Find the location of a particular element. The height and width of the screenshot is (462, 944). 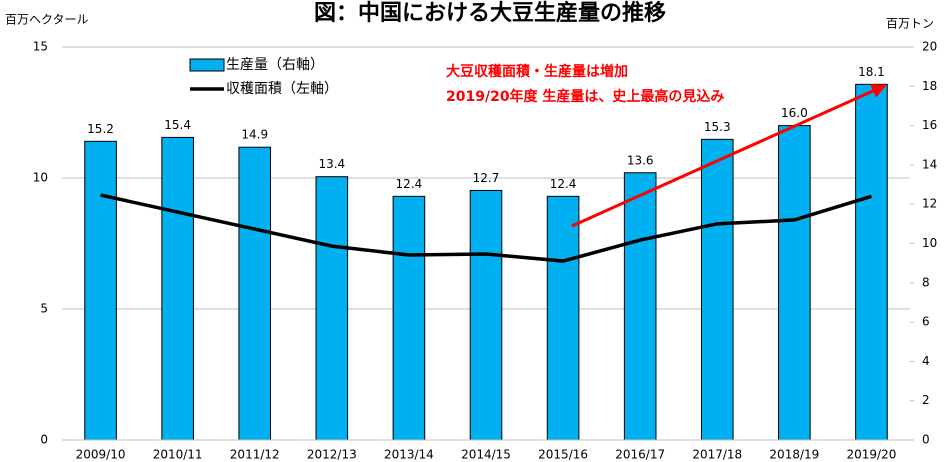

y2-tick-label: 18 is located at coordinates (929, 86).